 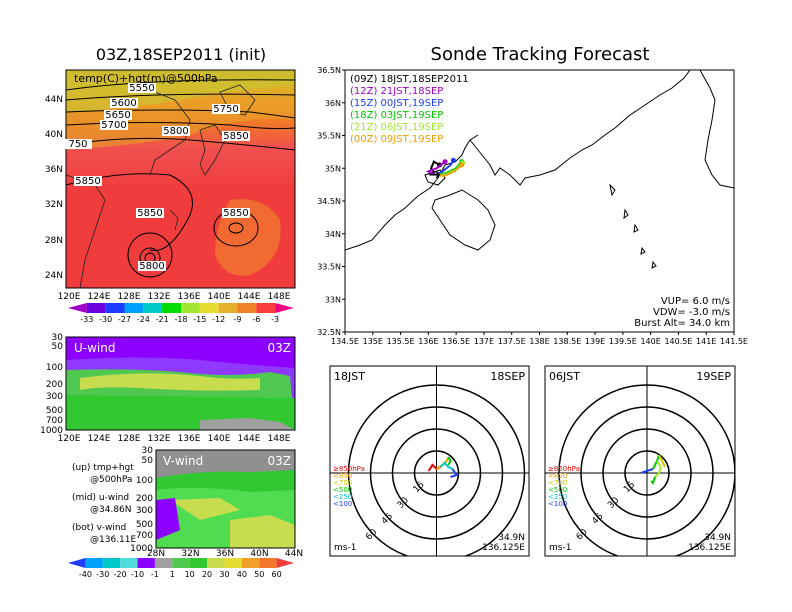 I want to click on track-lon-tick: 137E, so click(x=484, y=341).